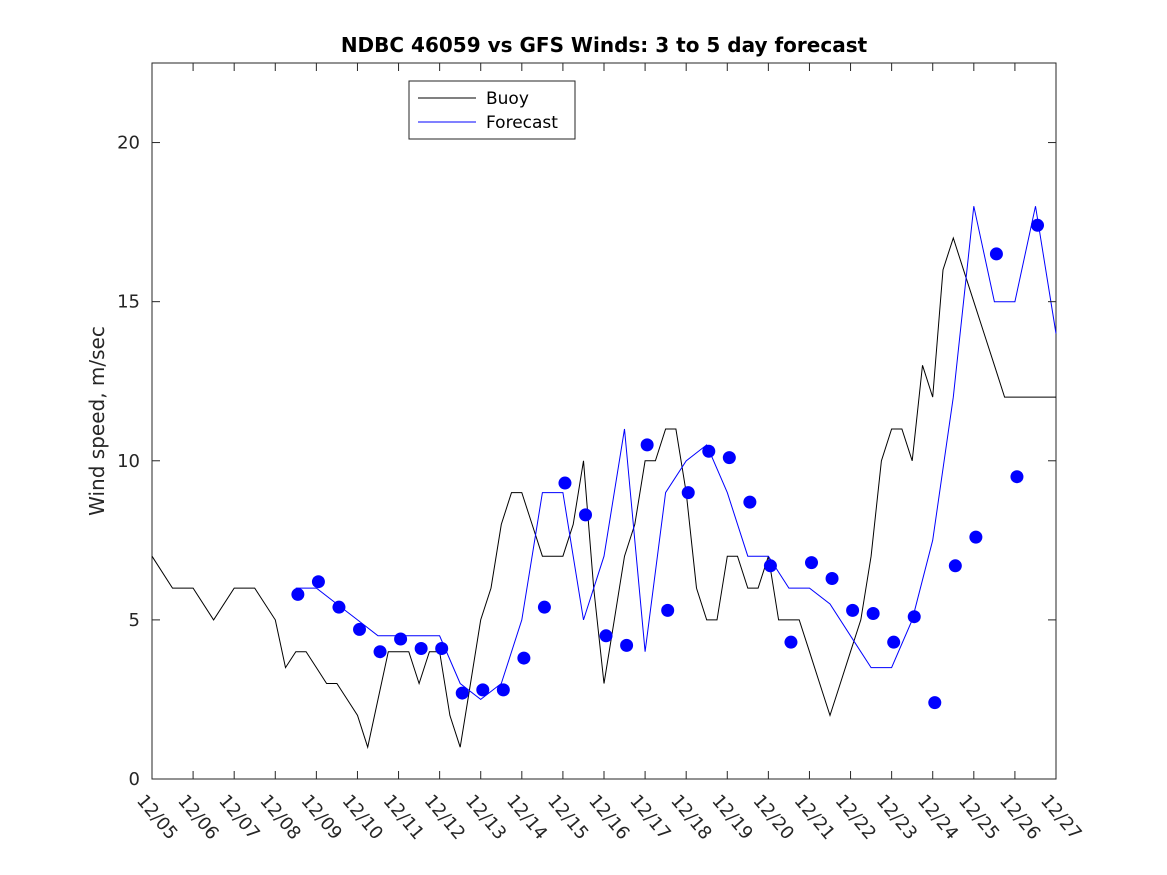  Describe the element at coordinates (238, 817) in the screenshot. I see `x-tick-label: 12/07` at that location.